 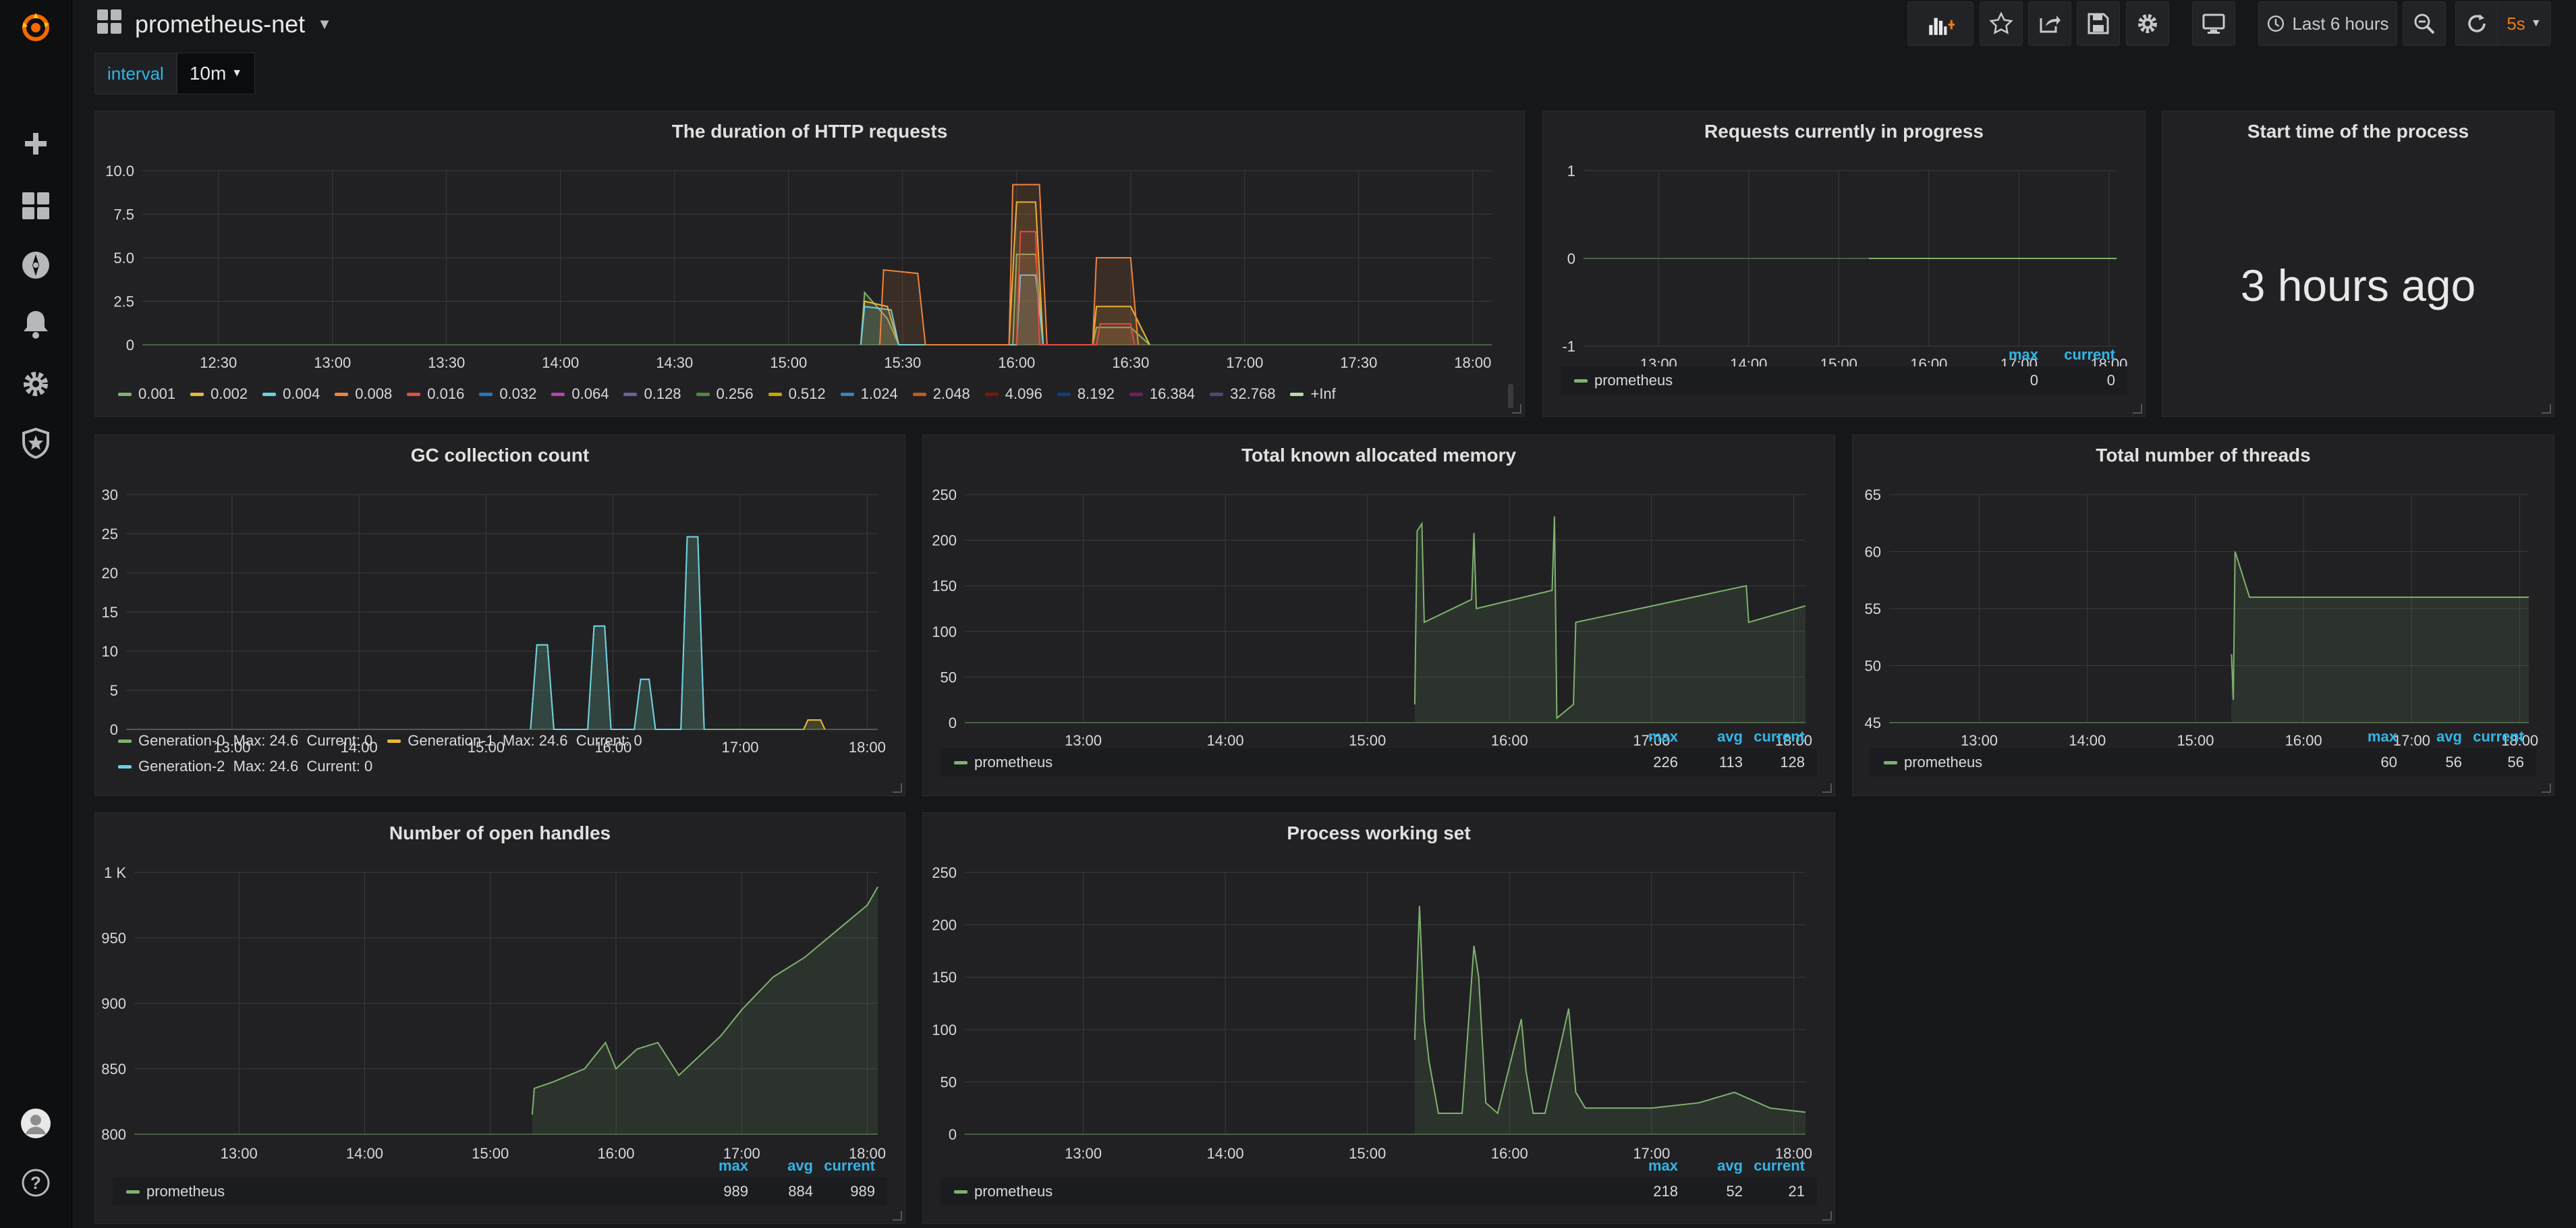 What do you see at coordinates (2358, 132) in the screenshot?
I see `panel-title: Start time of the process` at bounding box center [2358, 132].